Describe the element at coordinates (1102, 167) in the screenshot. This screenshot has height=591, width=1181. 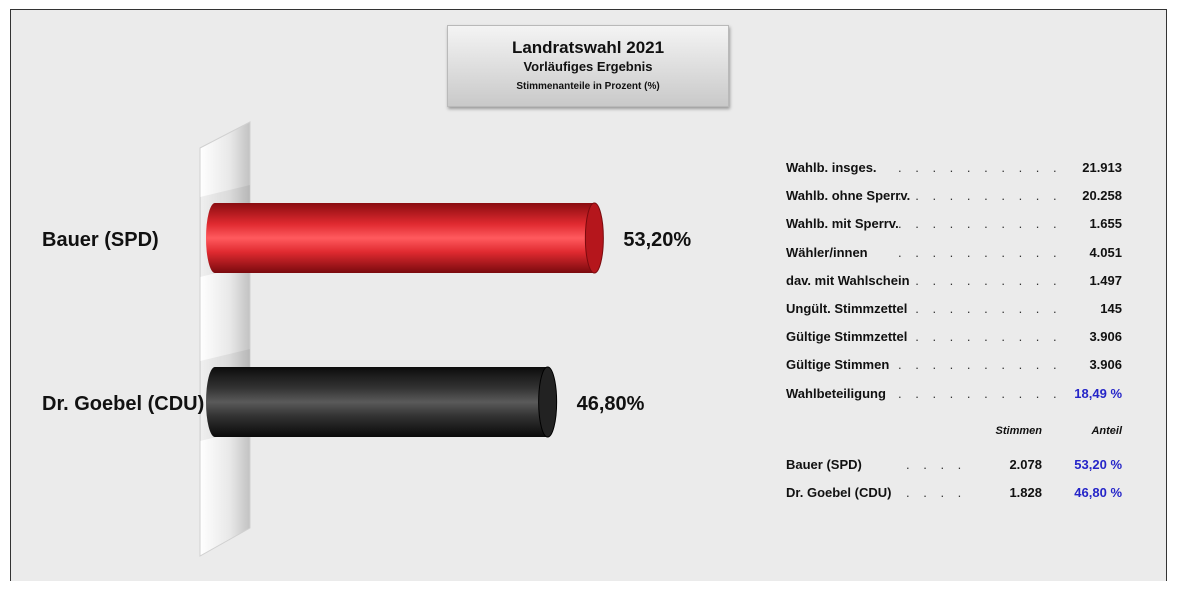
I see `stats-value: 21.913` at that location.